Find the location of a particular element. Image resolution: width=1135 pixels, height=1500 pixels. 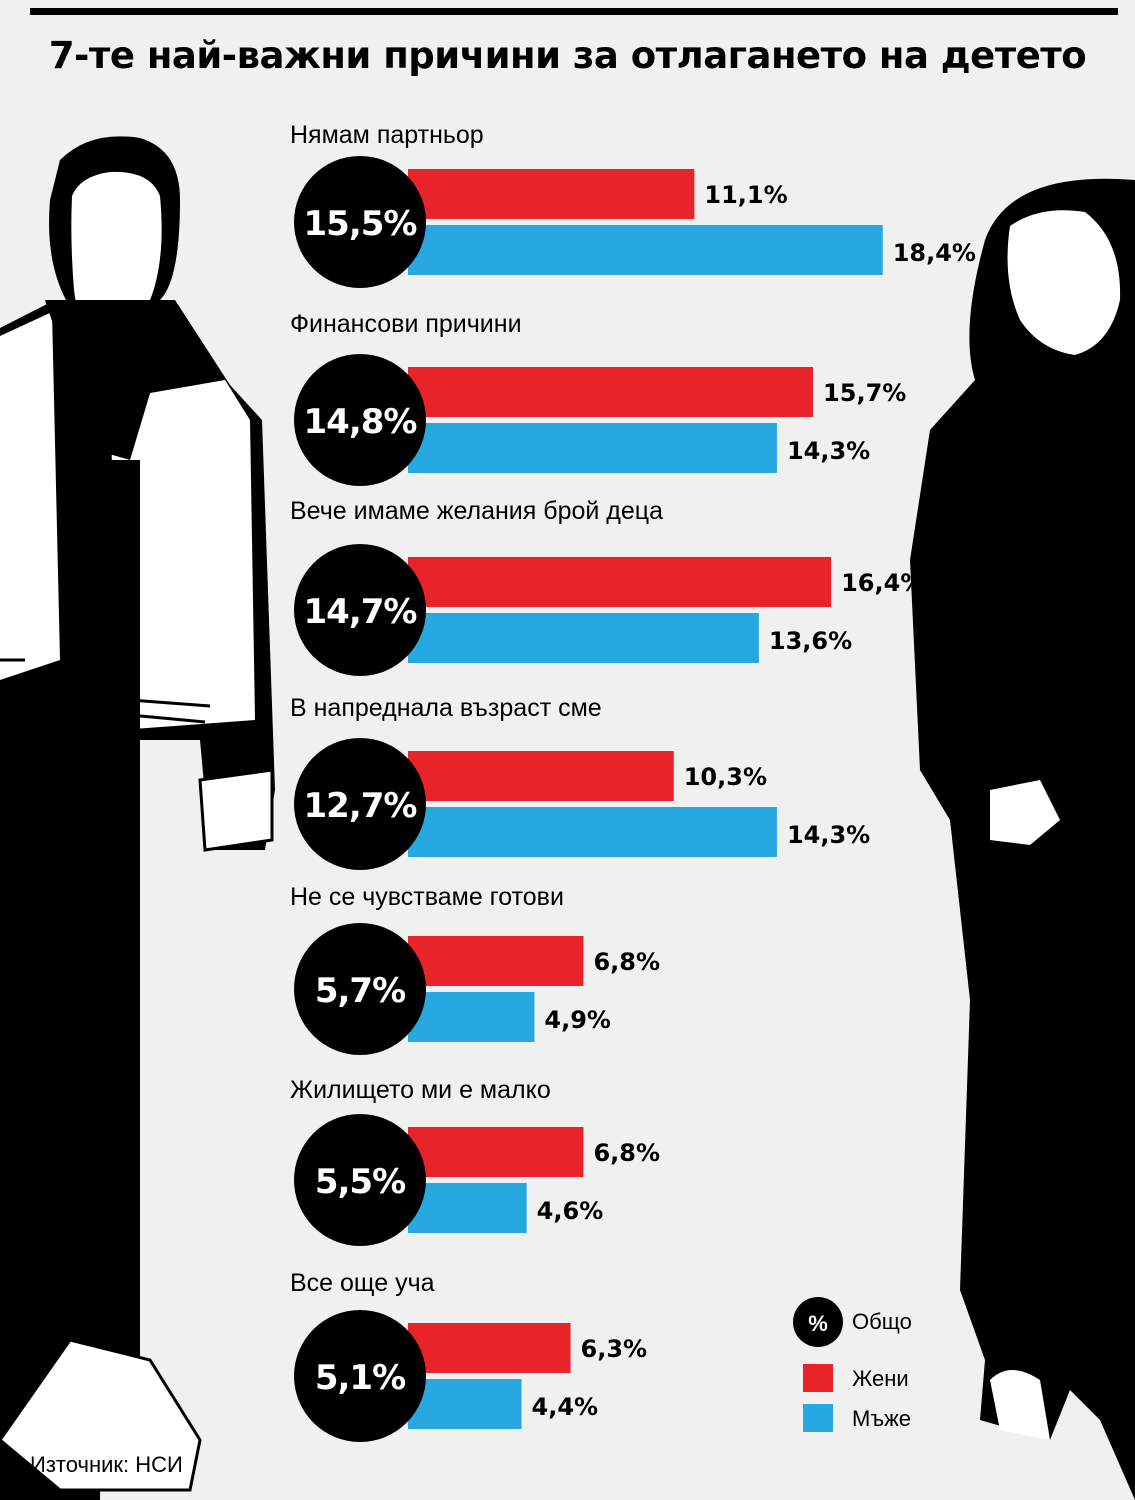

legend-total-marker is located at coordinates (818, 1322).